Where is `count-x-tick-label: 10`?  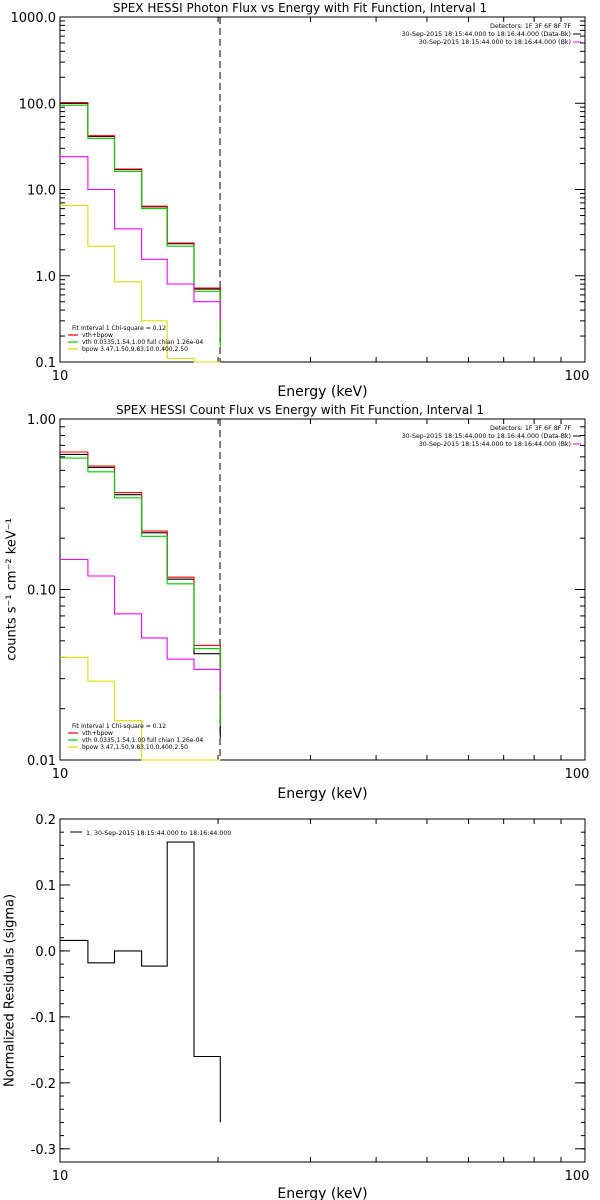
count-x-tick-label: 10 is located at coordinates (60, 774).